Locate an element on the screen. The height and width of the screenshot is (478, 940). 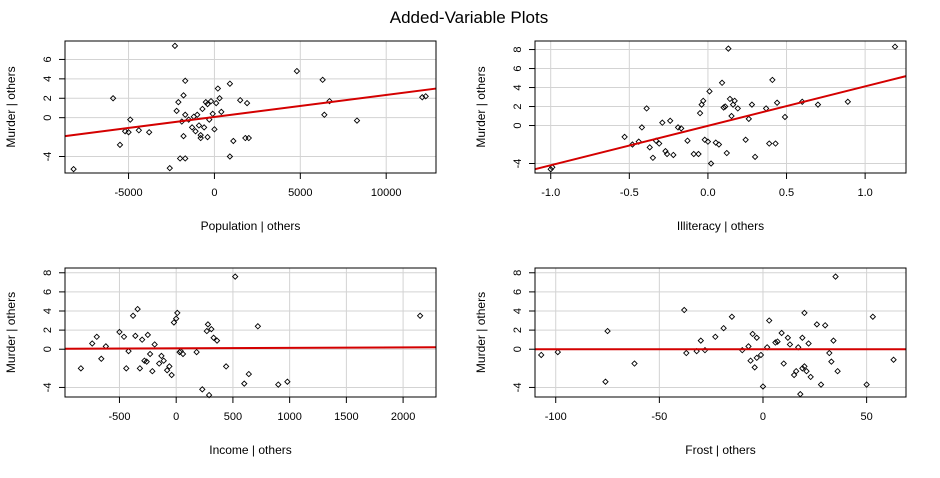
x-tick-label: -50 is located at coordinates (659, 417).